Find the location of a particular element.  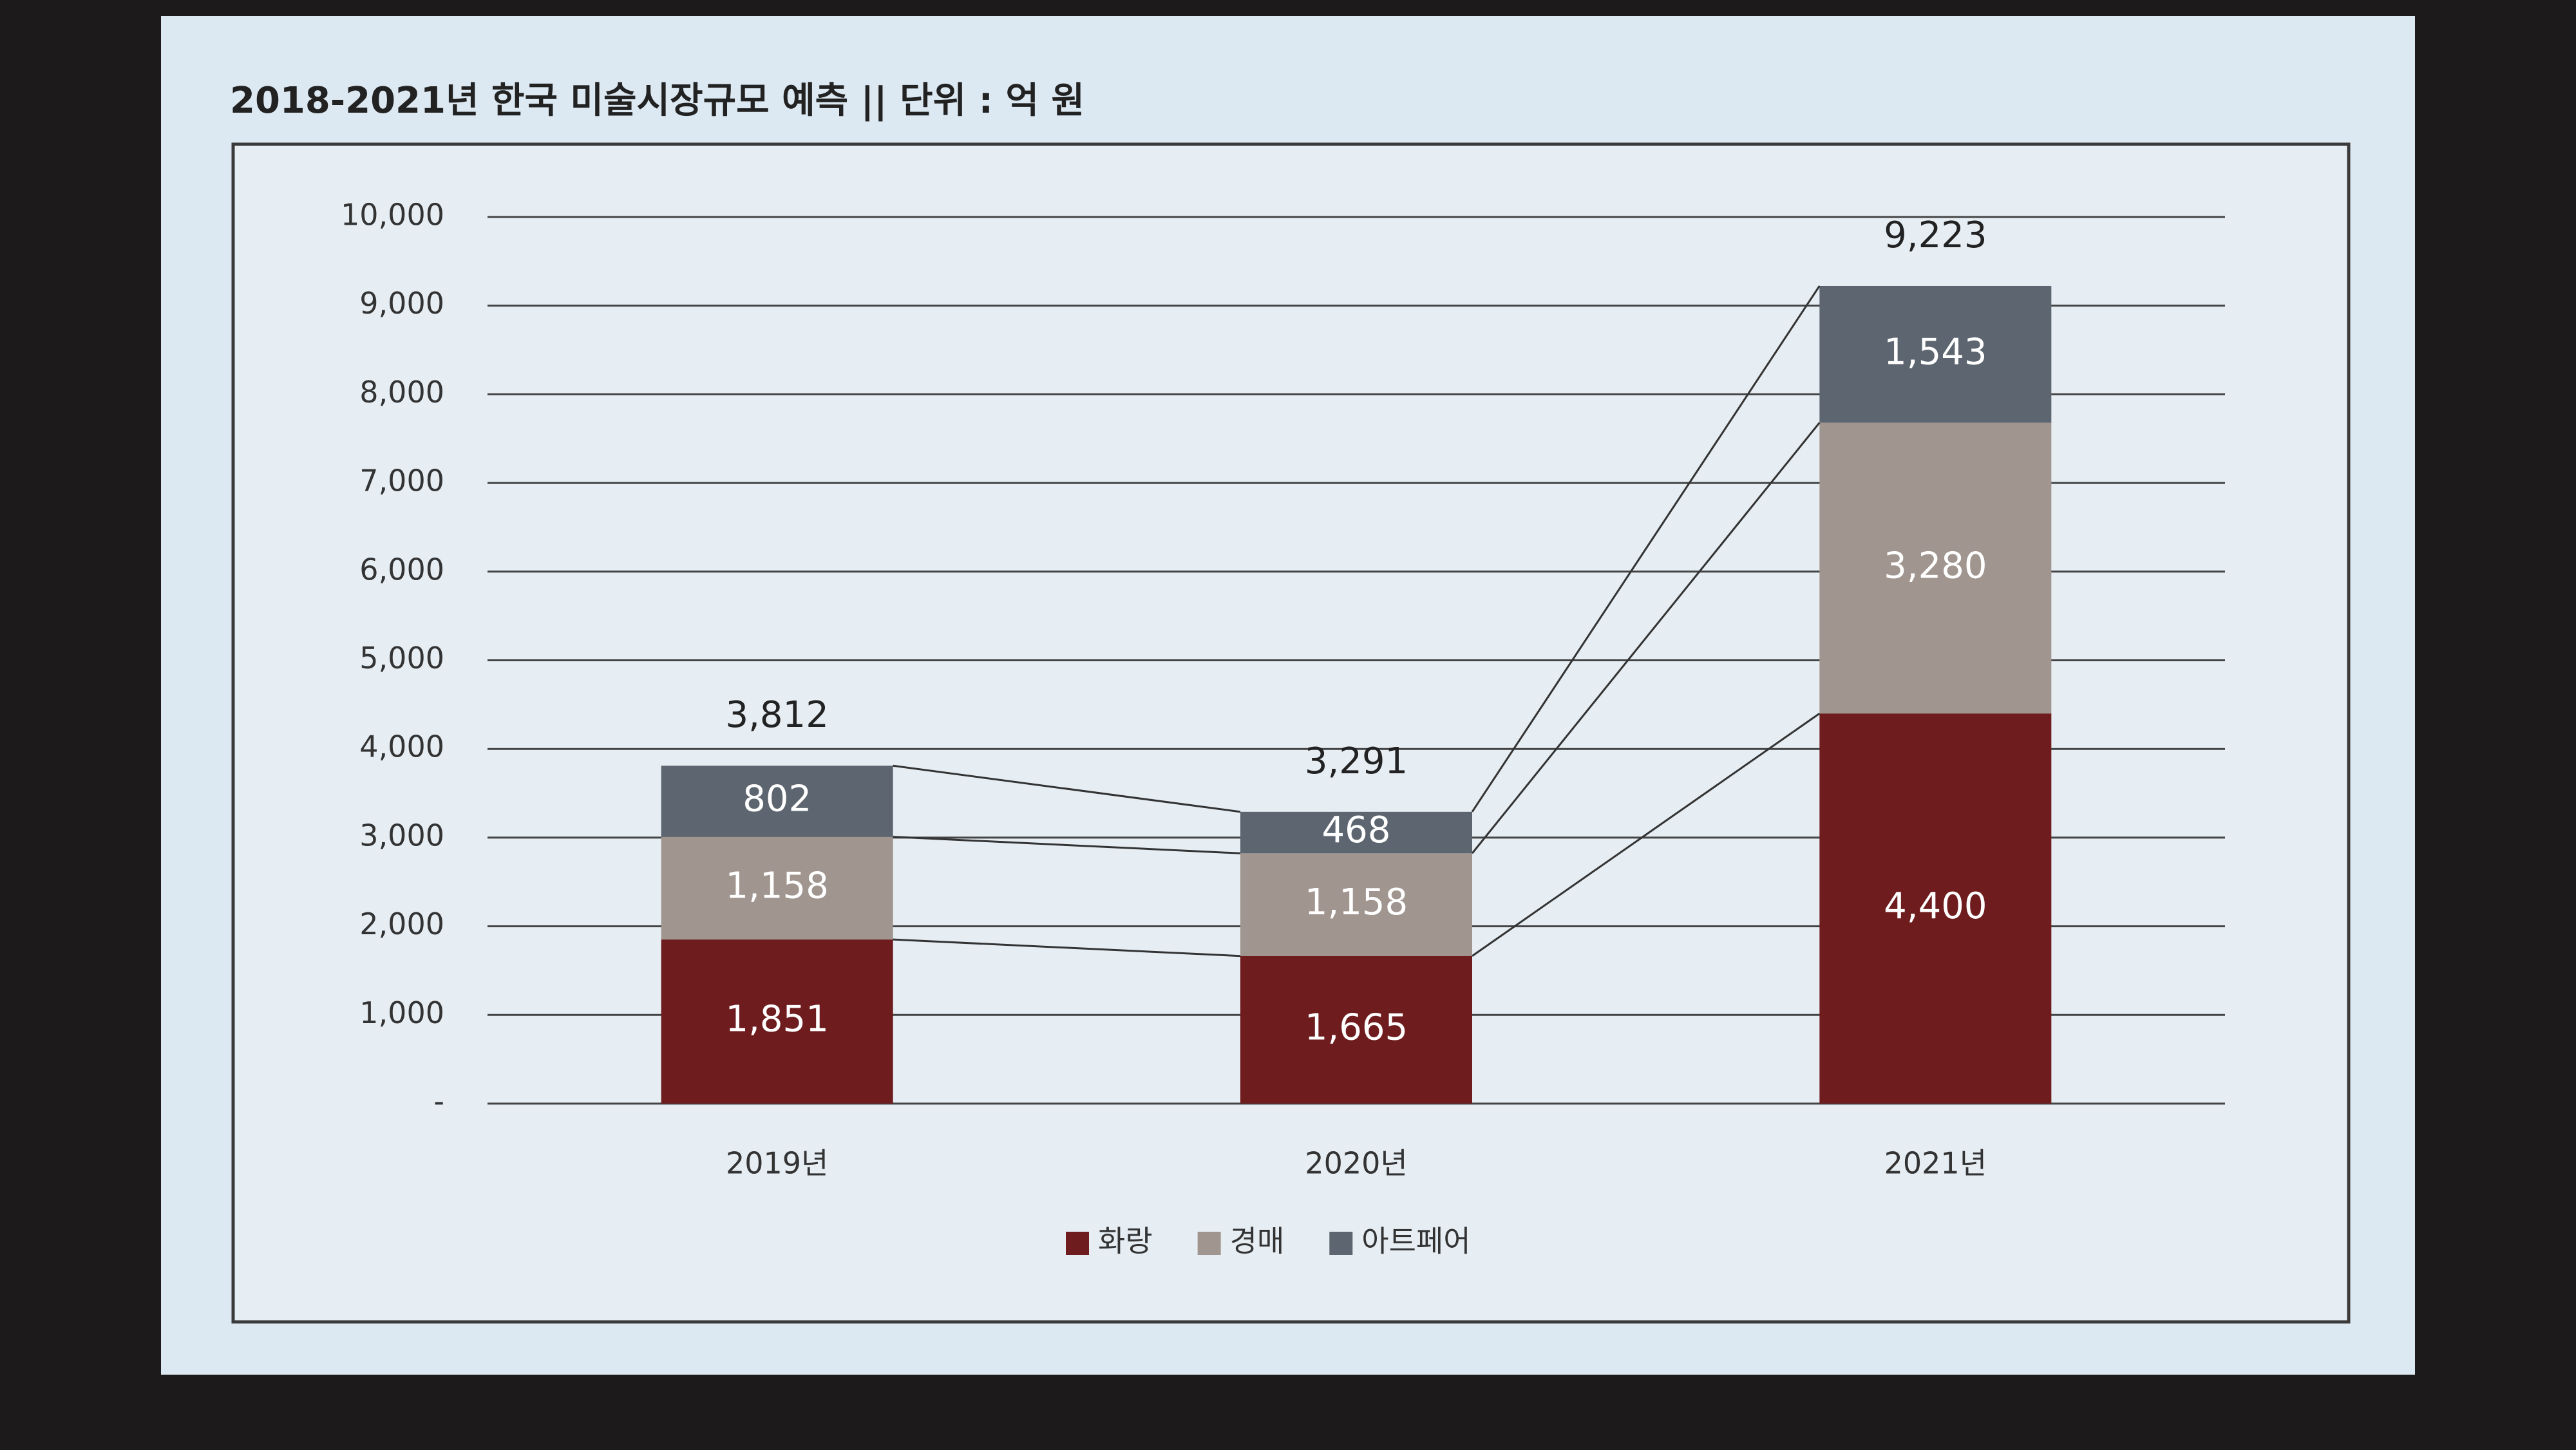

value-label: 1,665 is located at coordinates (1356, 1028).